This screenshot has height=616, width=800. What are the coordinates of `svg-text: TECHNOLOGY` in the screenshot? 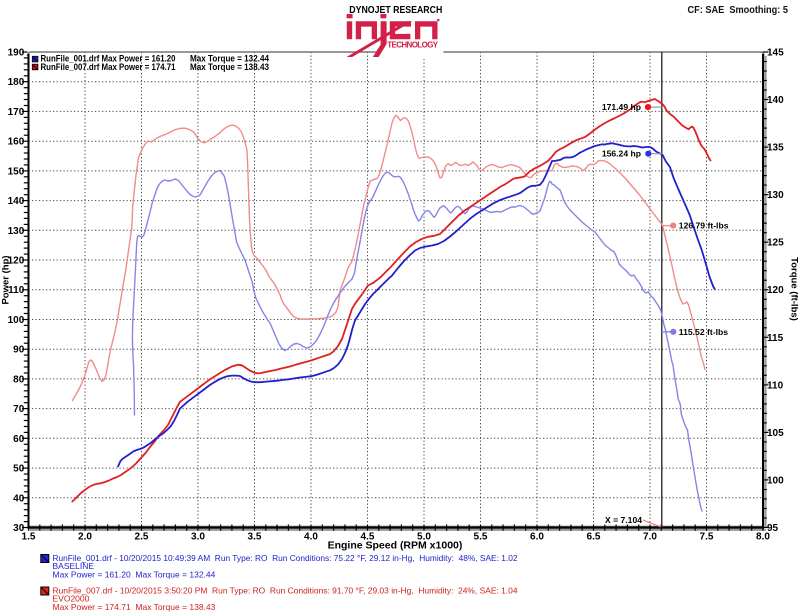 It's located at (413, 44).